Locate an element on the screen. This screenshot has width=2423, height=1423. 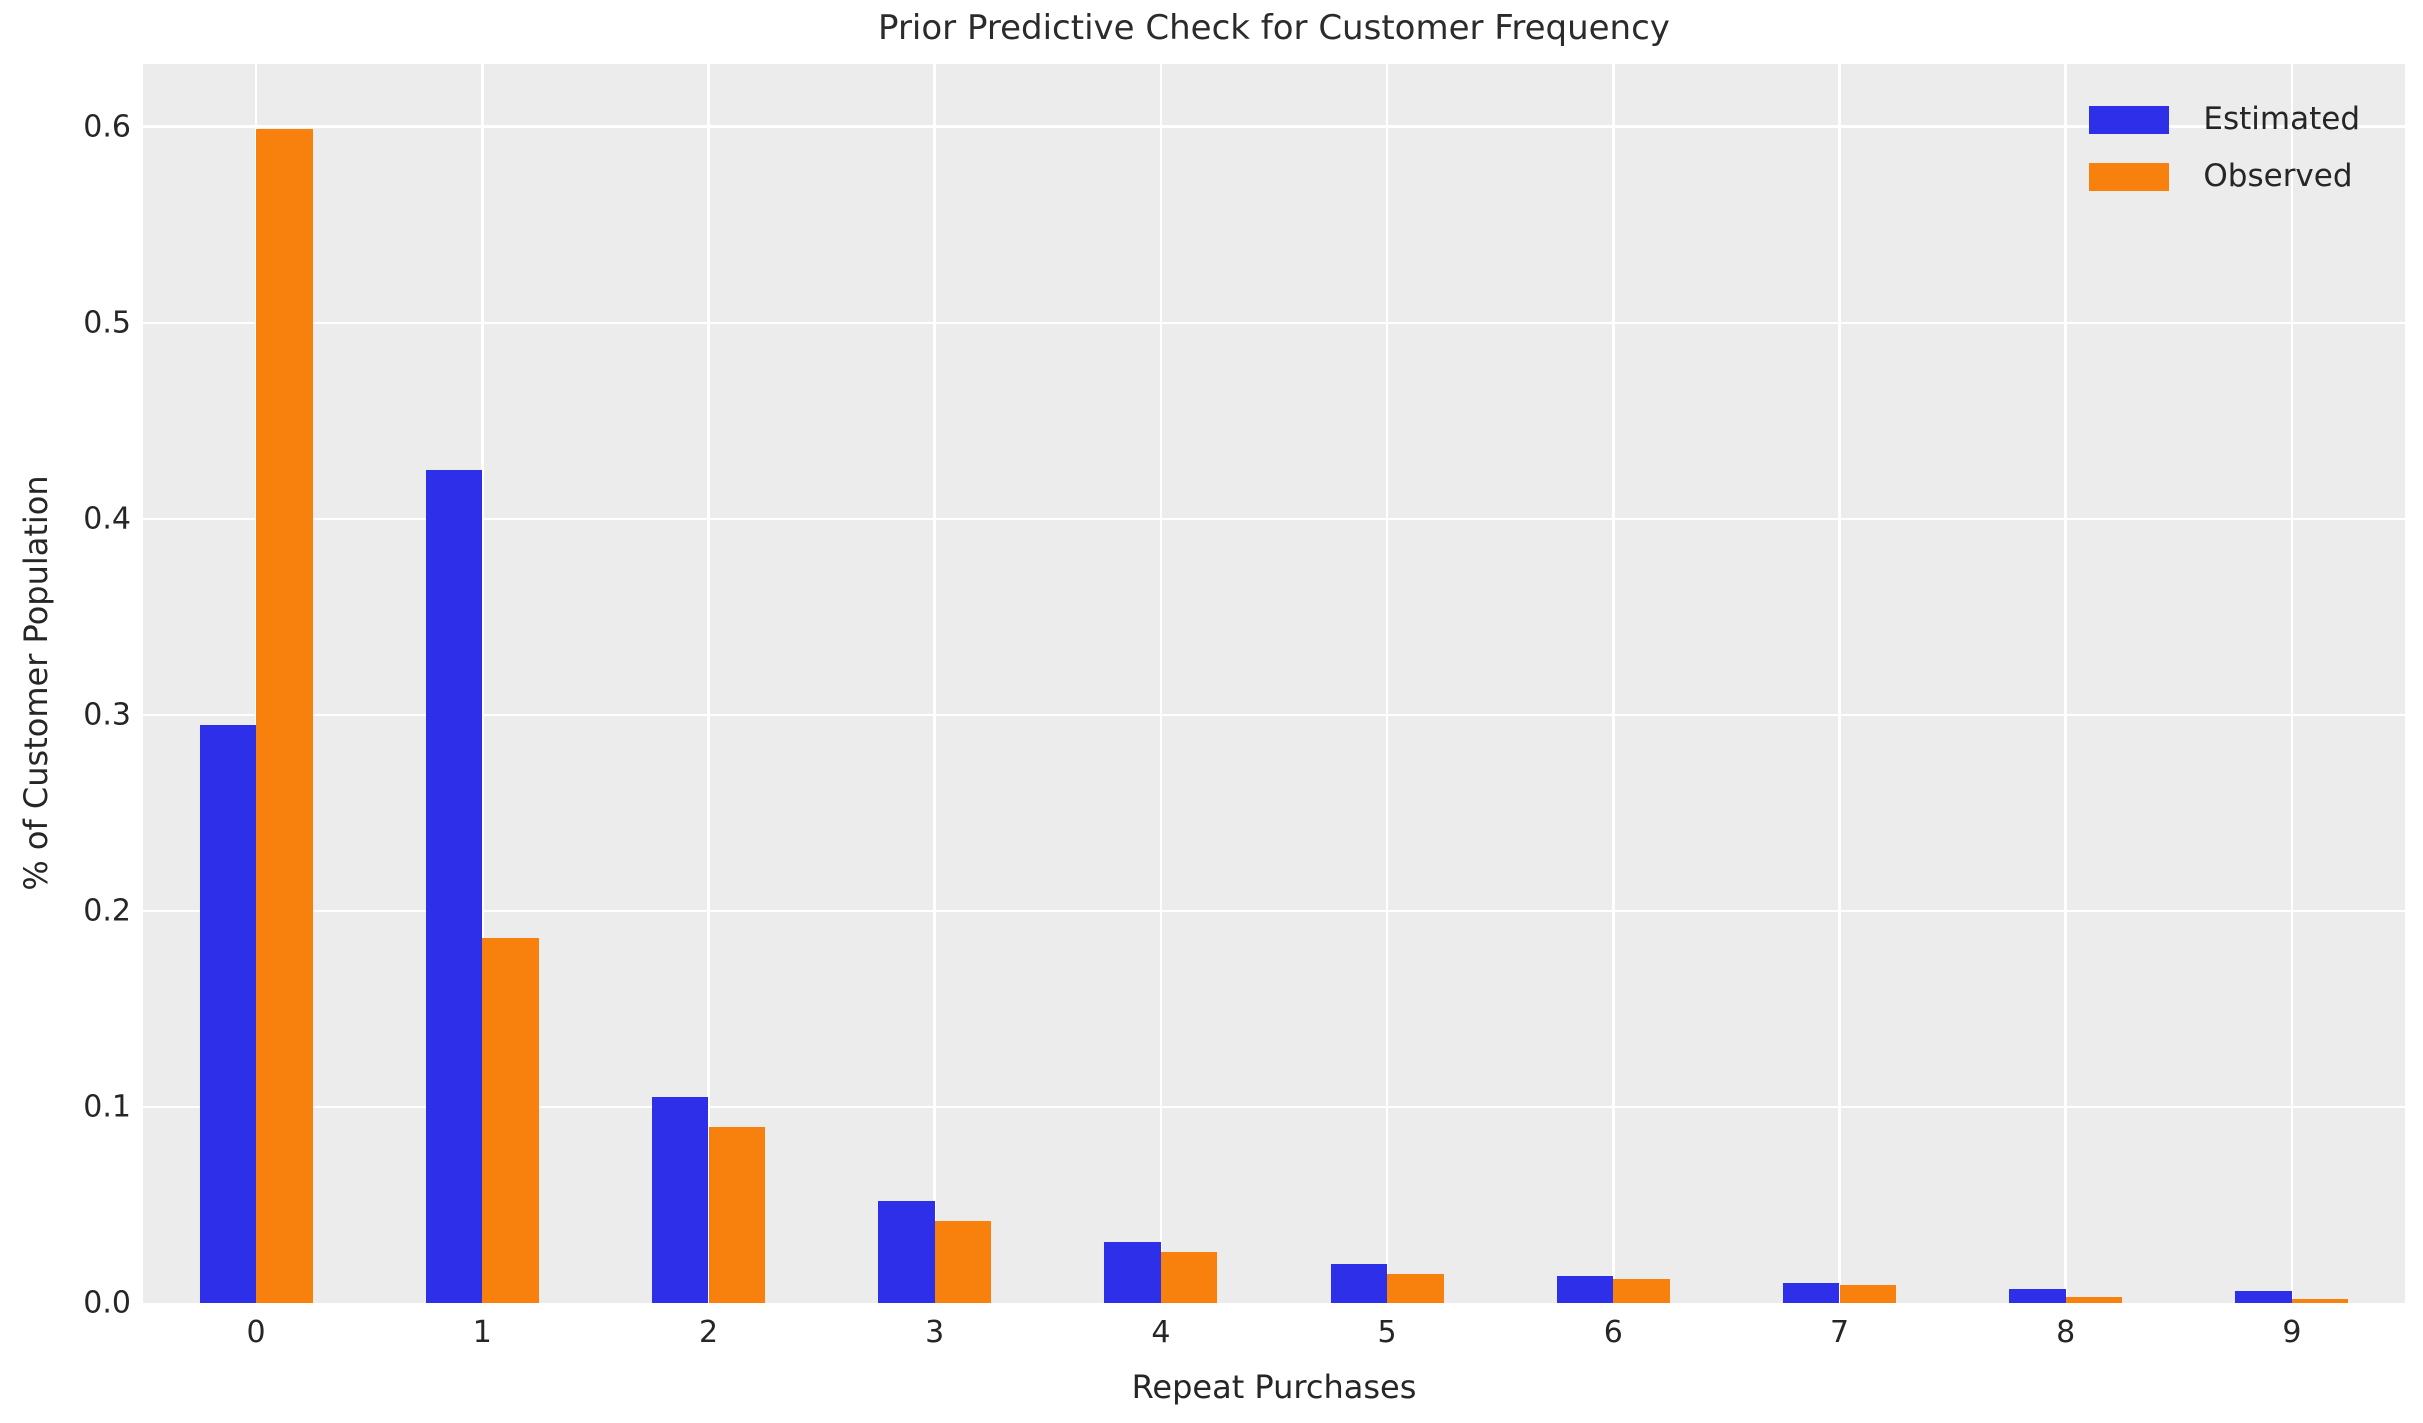
legend-entry-estimated: Estimated is located at coordinates (2224, 119).